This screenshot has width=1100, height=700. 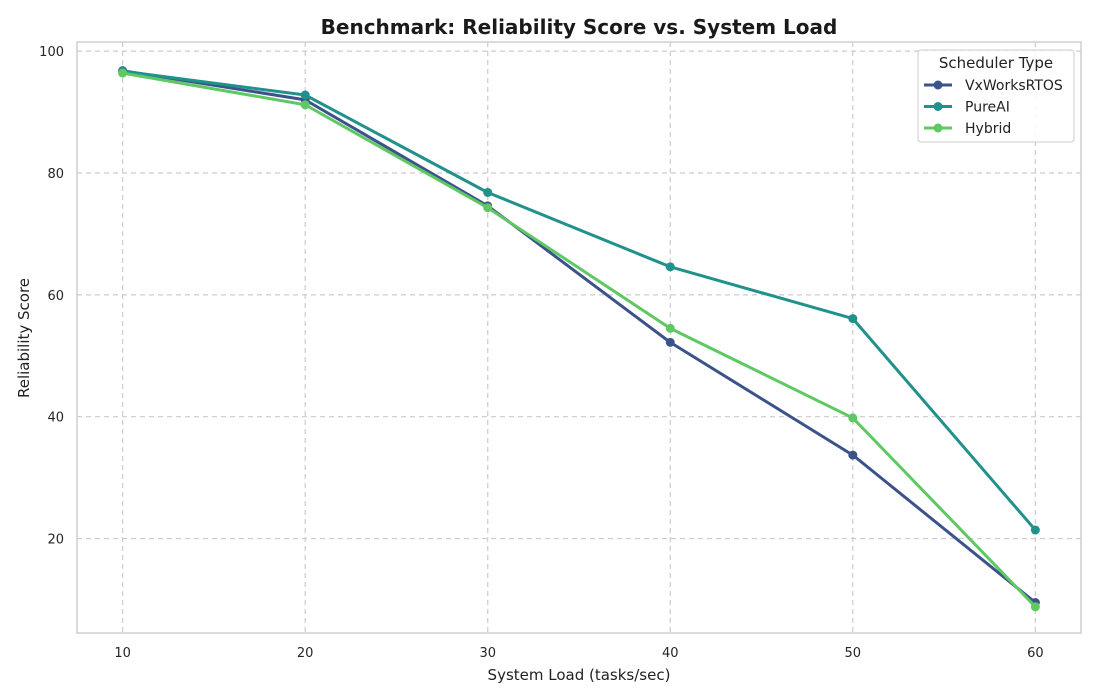 I want to click on x-tick-label: 40, so click(x=670, y=653).